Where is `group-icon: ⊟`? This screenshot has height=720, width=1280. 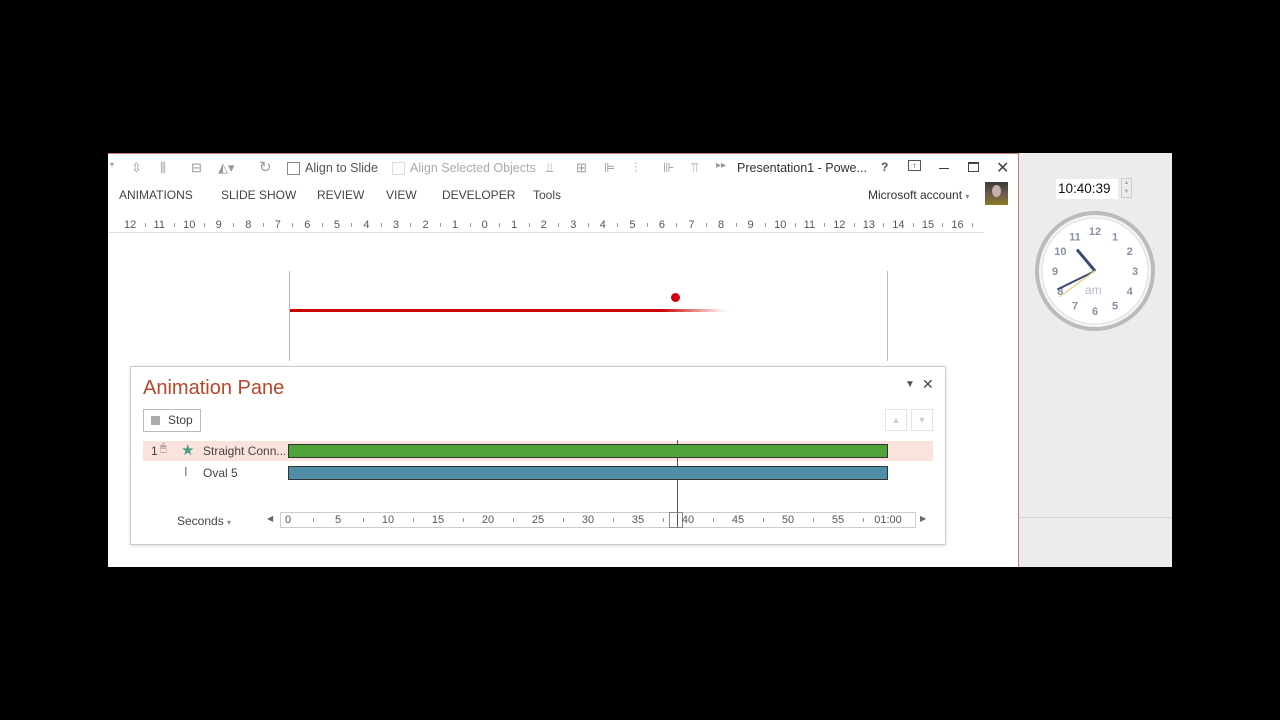
group-icon: ⊟ is located at coordinates (196, 167).